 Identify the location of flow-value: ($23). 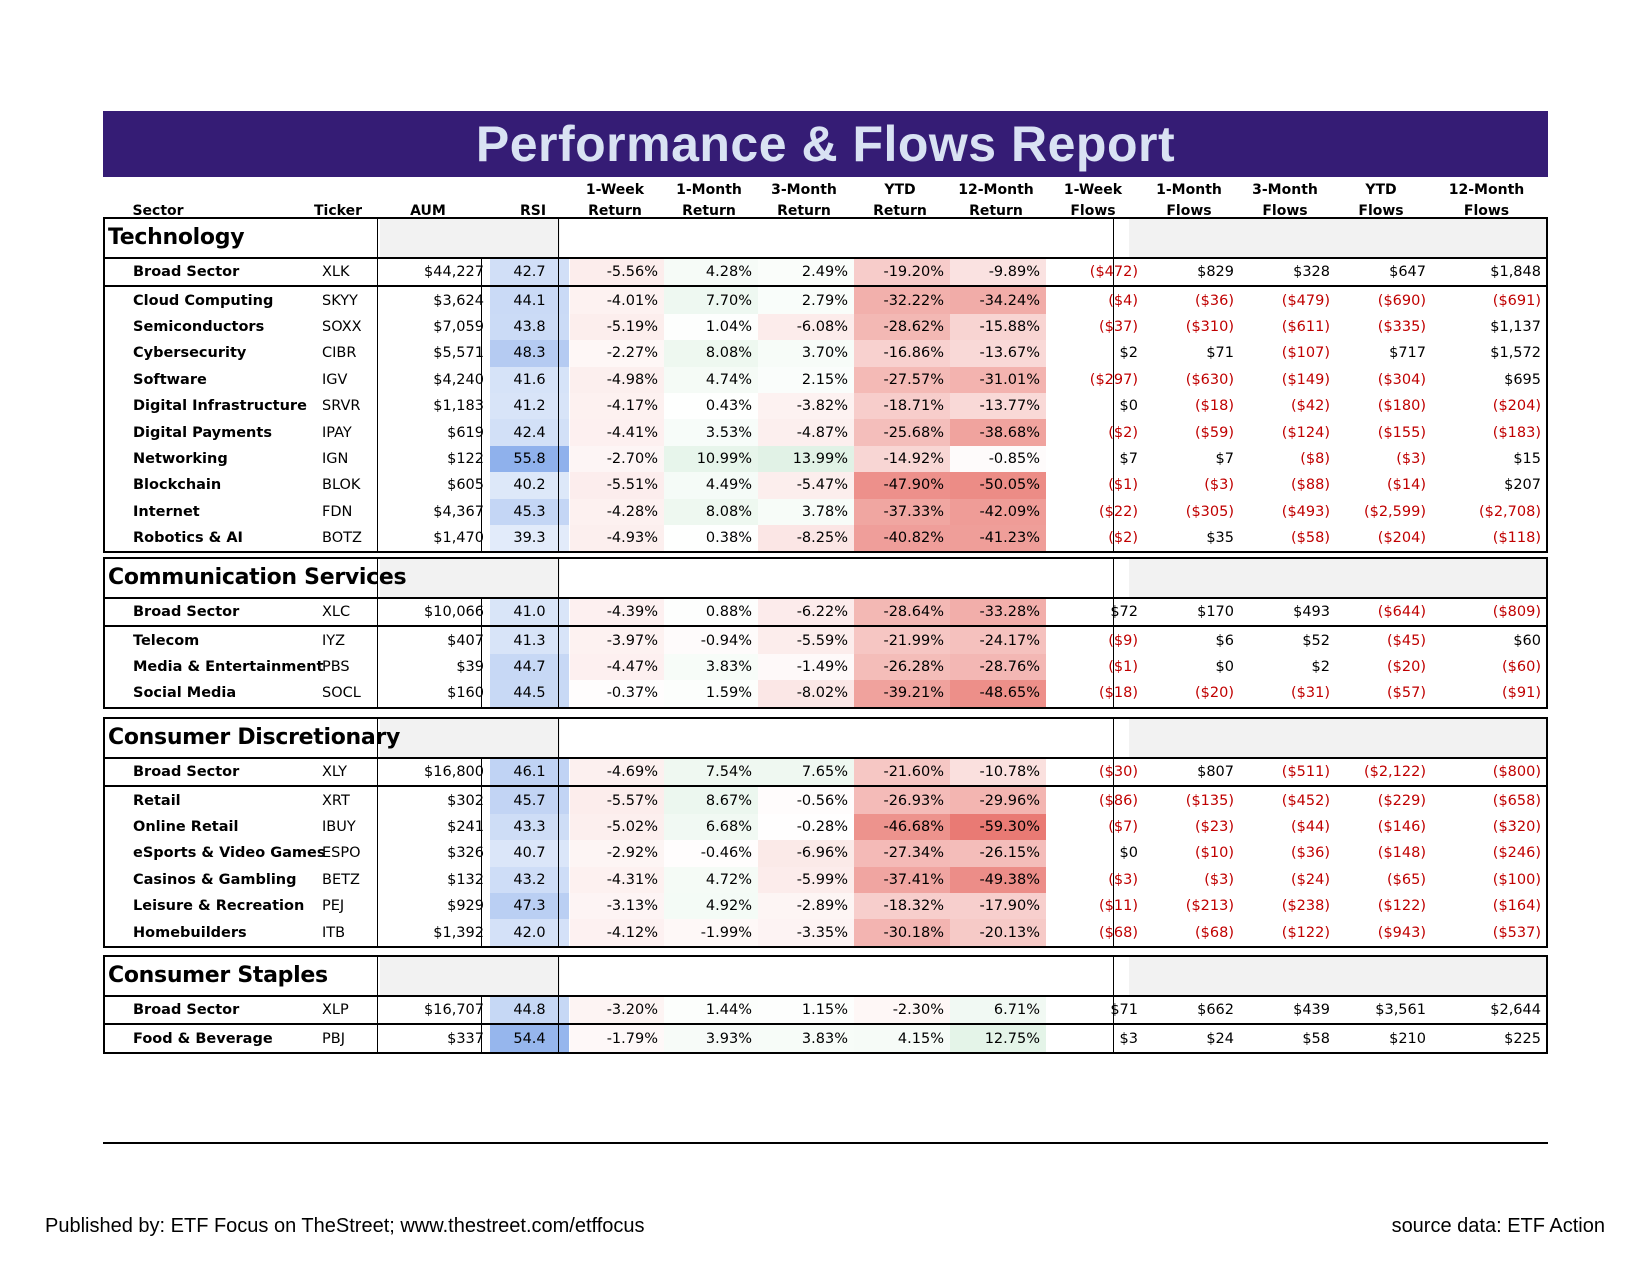
(1214, 826).